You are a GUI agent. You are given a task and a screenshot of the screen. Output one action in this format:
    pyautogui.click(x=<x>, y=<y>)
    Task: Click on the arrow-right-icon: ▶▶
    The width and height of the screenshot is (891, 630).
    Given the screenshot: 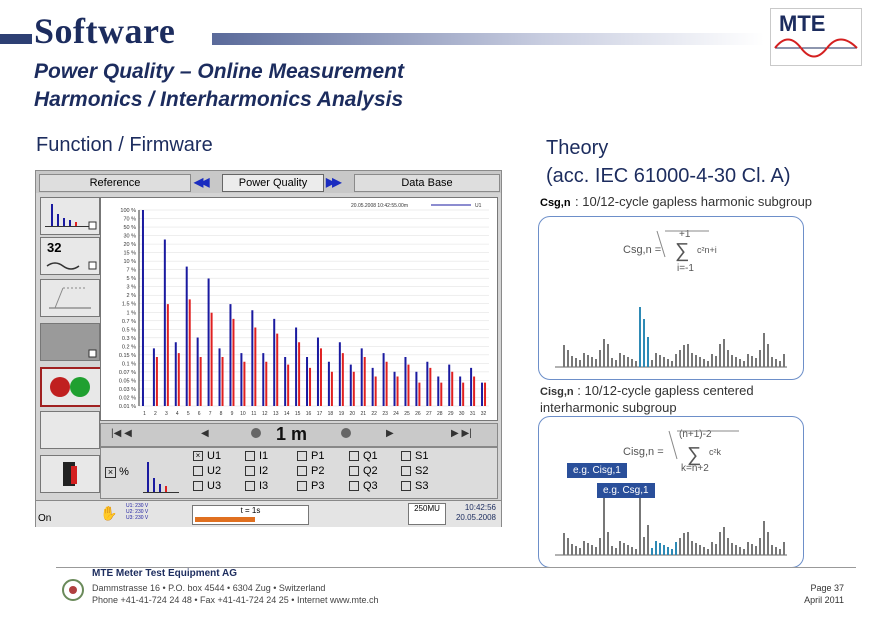 What is the action you would take?
    pyautogui.click(x=334, y=182)
    